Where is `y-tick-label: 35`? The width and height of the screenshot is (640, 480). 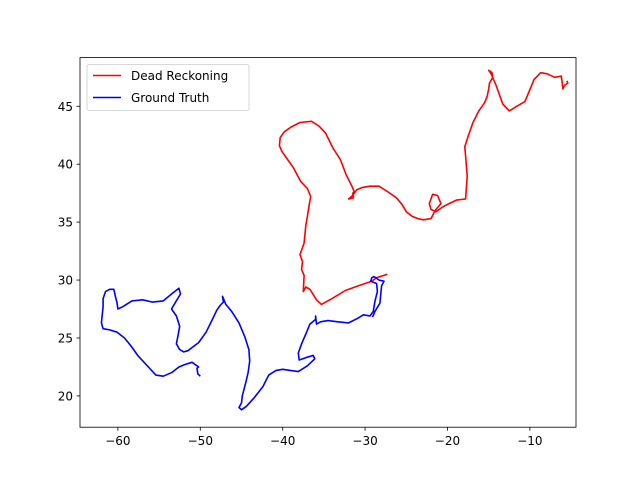 y-tick-label: 35 is located at coordinates (65, 223).